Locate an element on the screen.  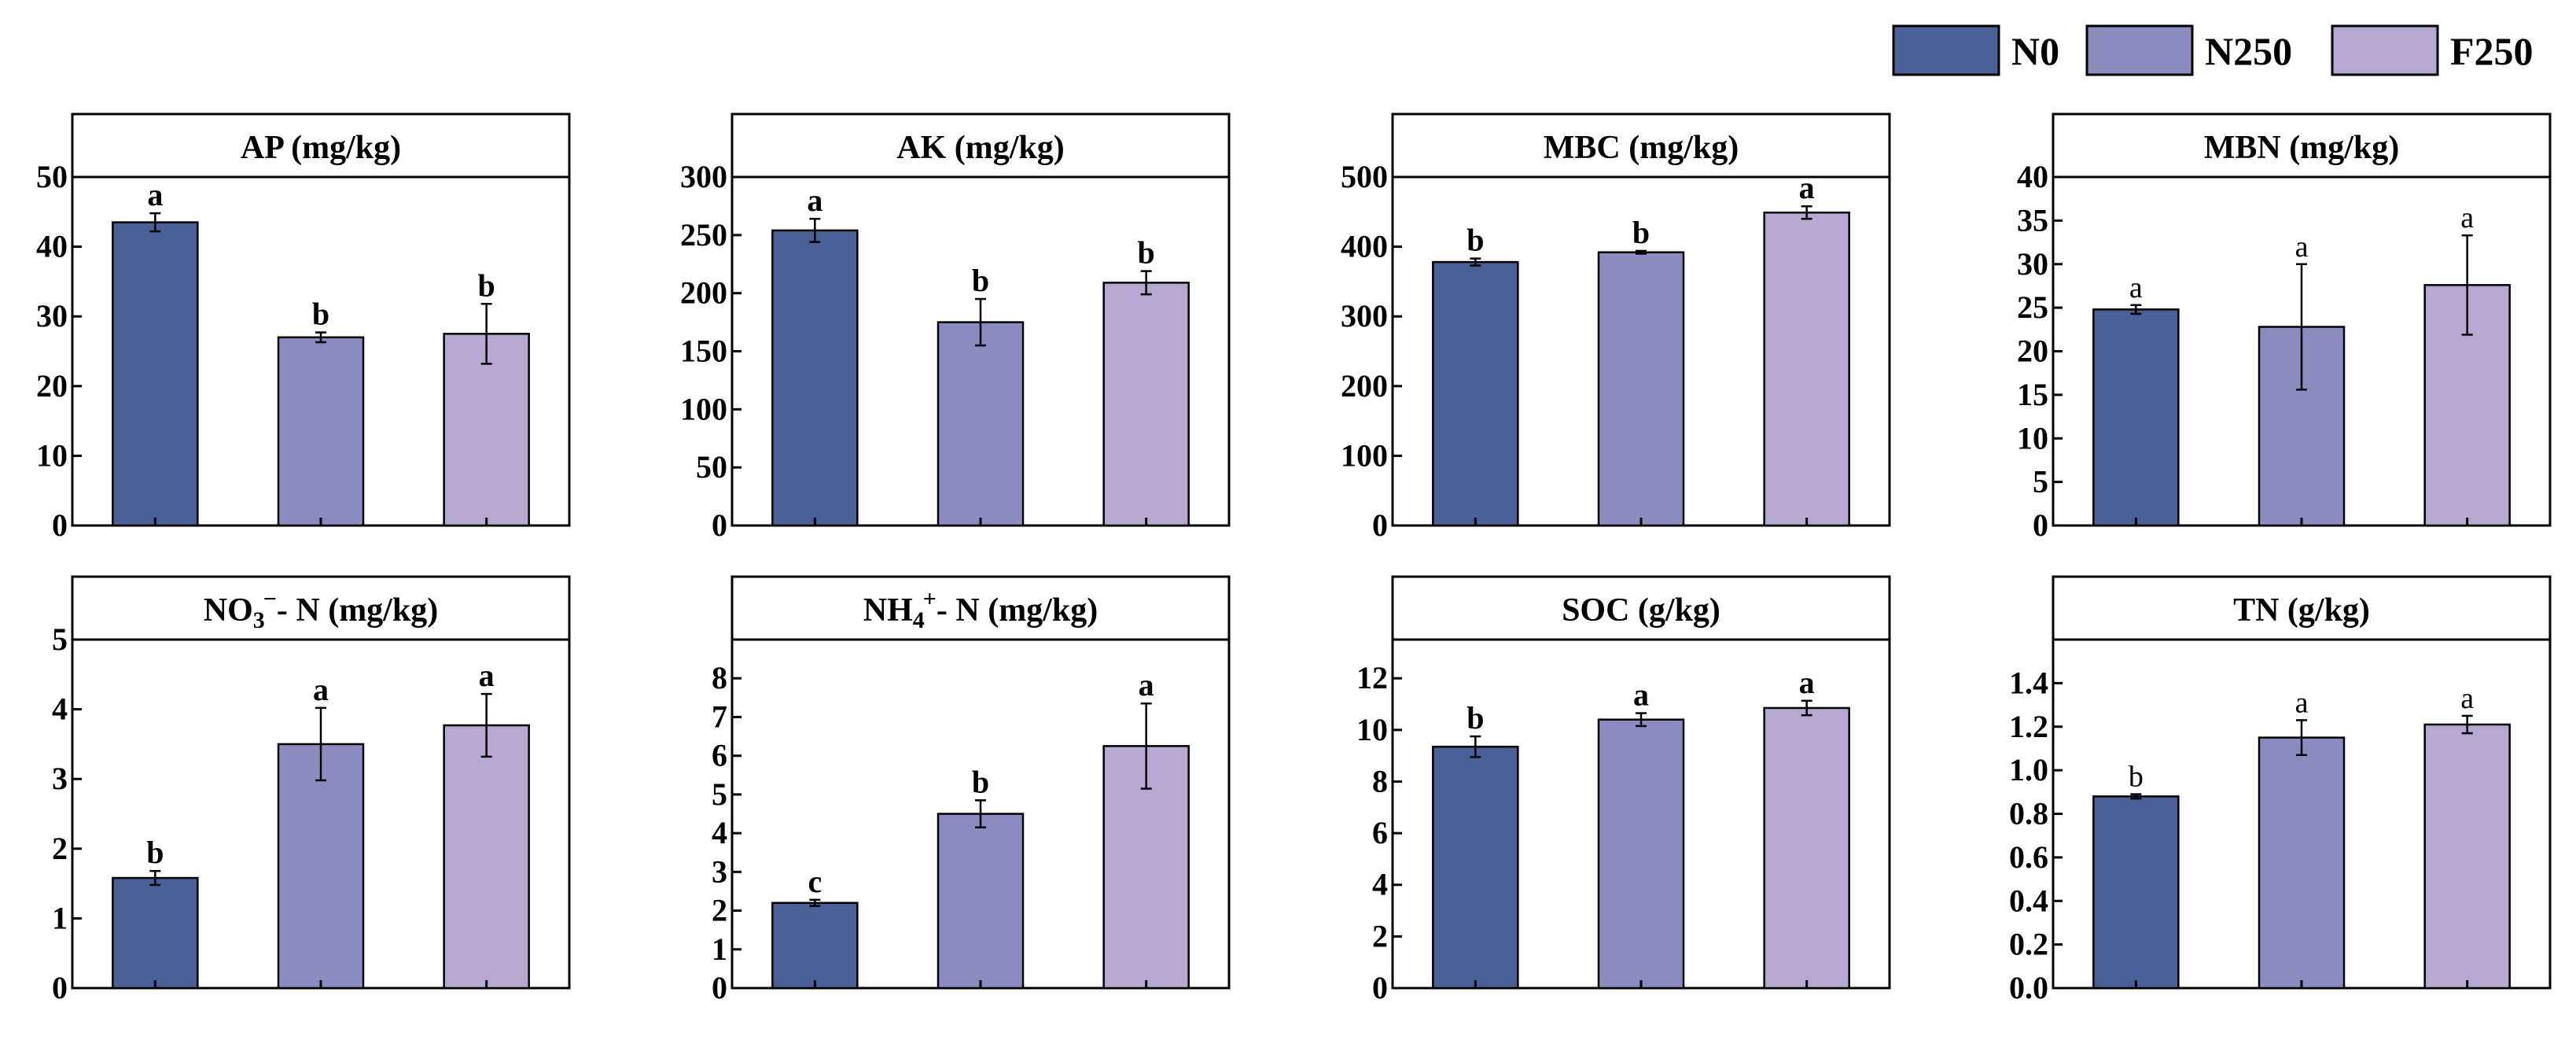
y-tick-label: 250 is located at coordinates (703, 235).